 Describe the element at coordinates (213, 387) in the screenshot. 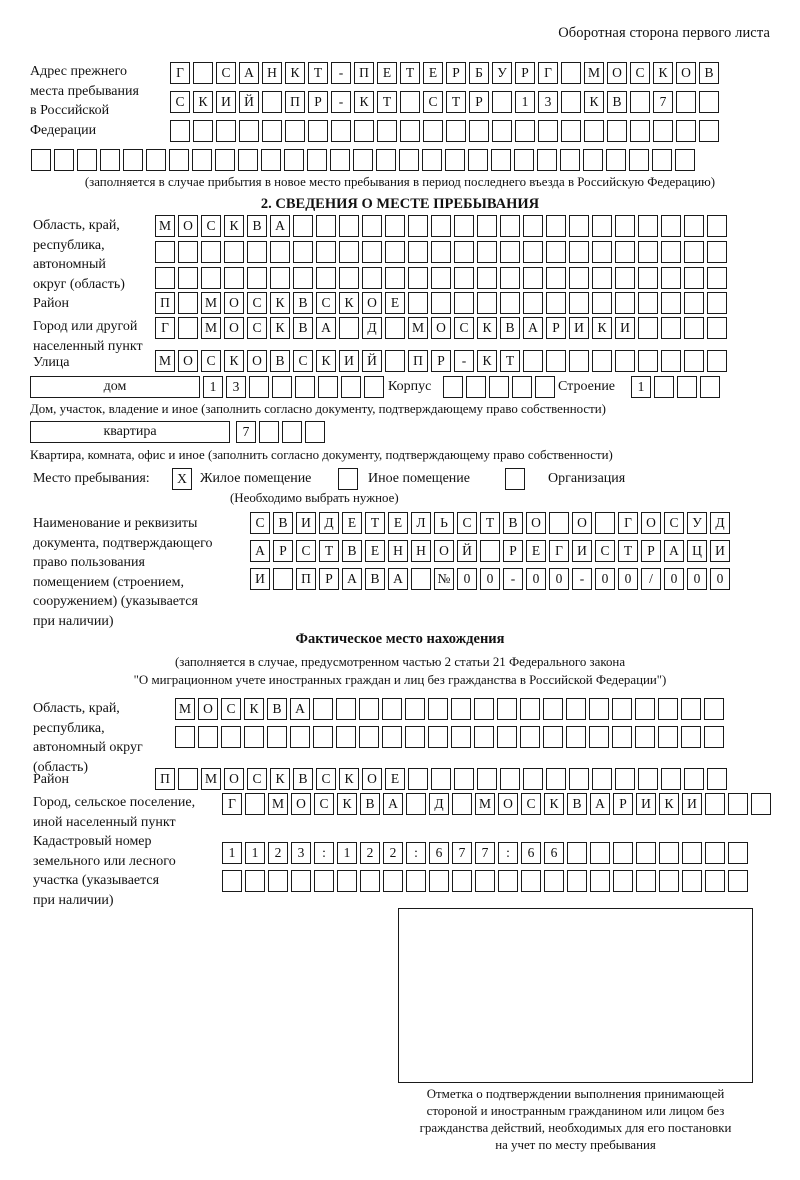

I see `char-cell: 1` at that location.